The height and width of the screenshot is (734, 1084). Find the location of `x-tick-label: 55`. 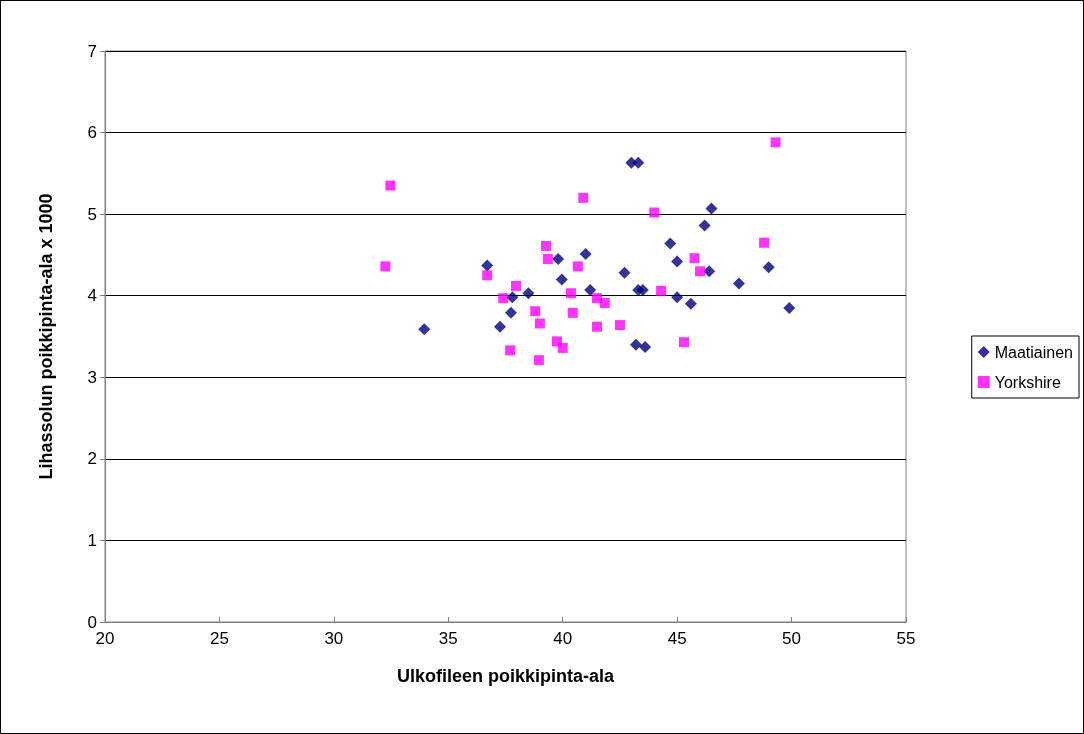

x-tick-label: 55 is located at coordinates (906, 638).